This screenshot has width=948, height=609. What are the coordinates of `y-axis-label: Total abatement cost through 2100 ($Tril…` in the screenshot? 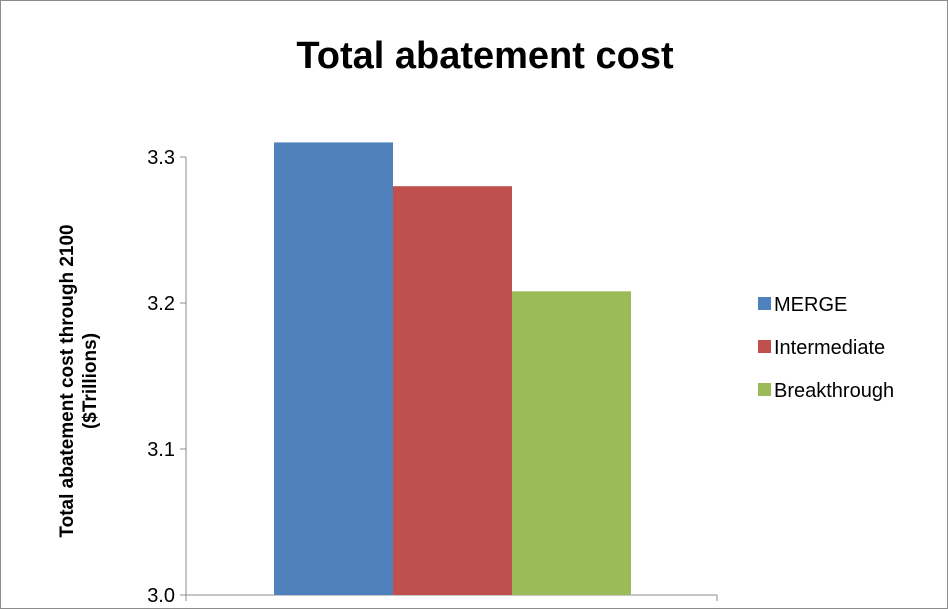 It's located at (79, 380).